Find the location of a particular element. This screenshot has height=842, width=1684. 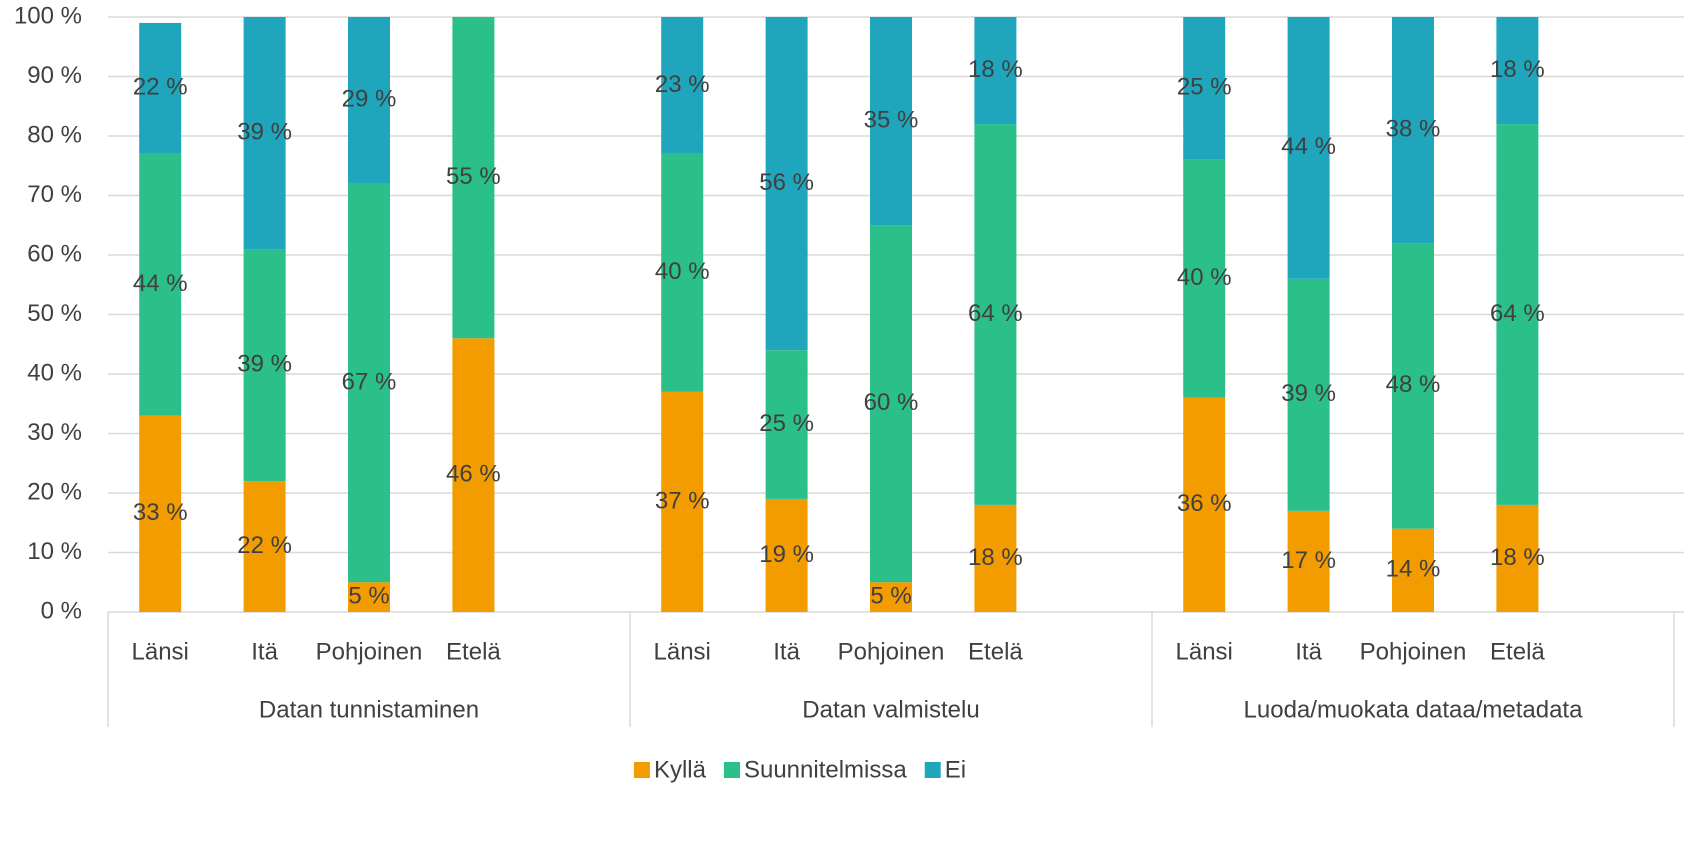

y-tick-label: 90 % is located at coordinates (54, 75).